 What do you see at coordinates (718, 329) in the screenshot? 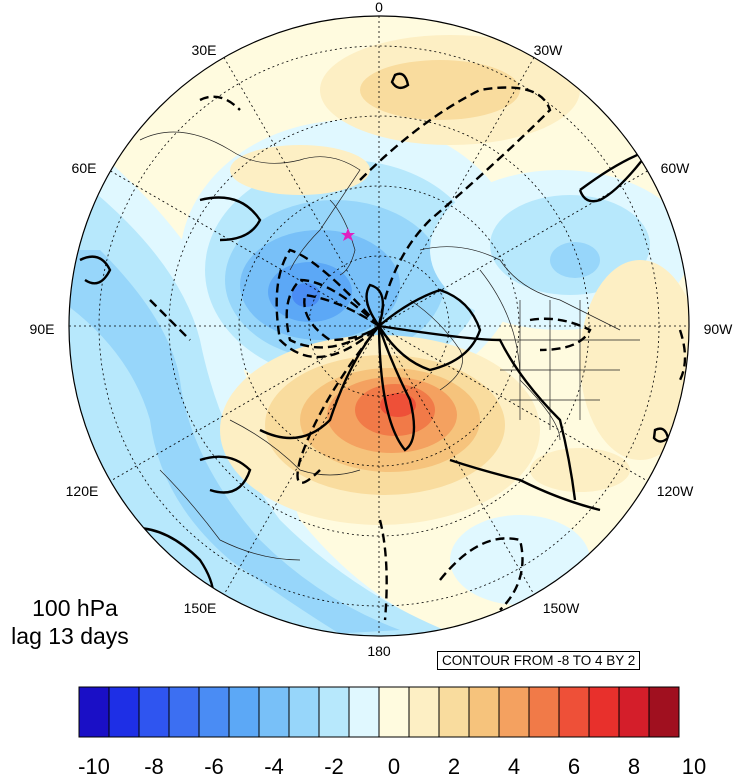
I see `lon-label-90w: 90W` at bounding box center [718, 329].